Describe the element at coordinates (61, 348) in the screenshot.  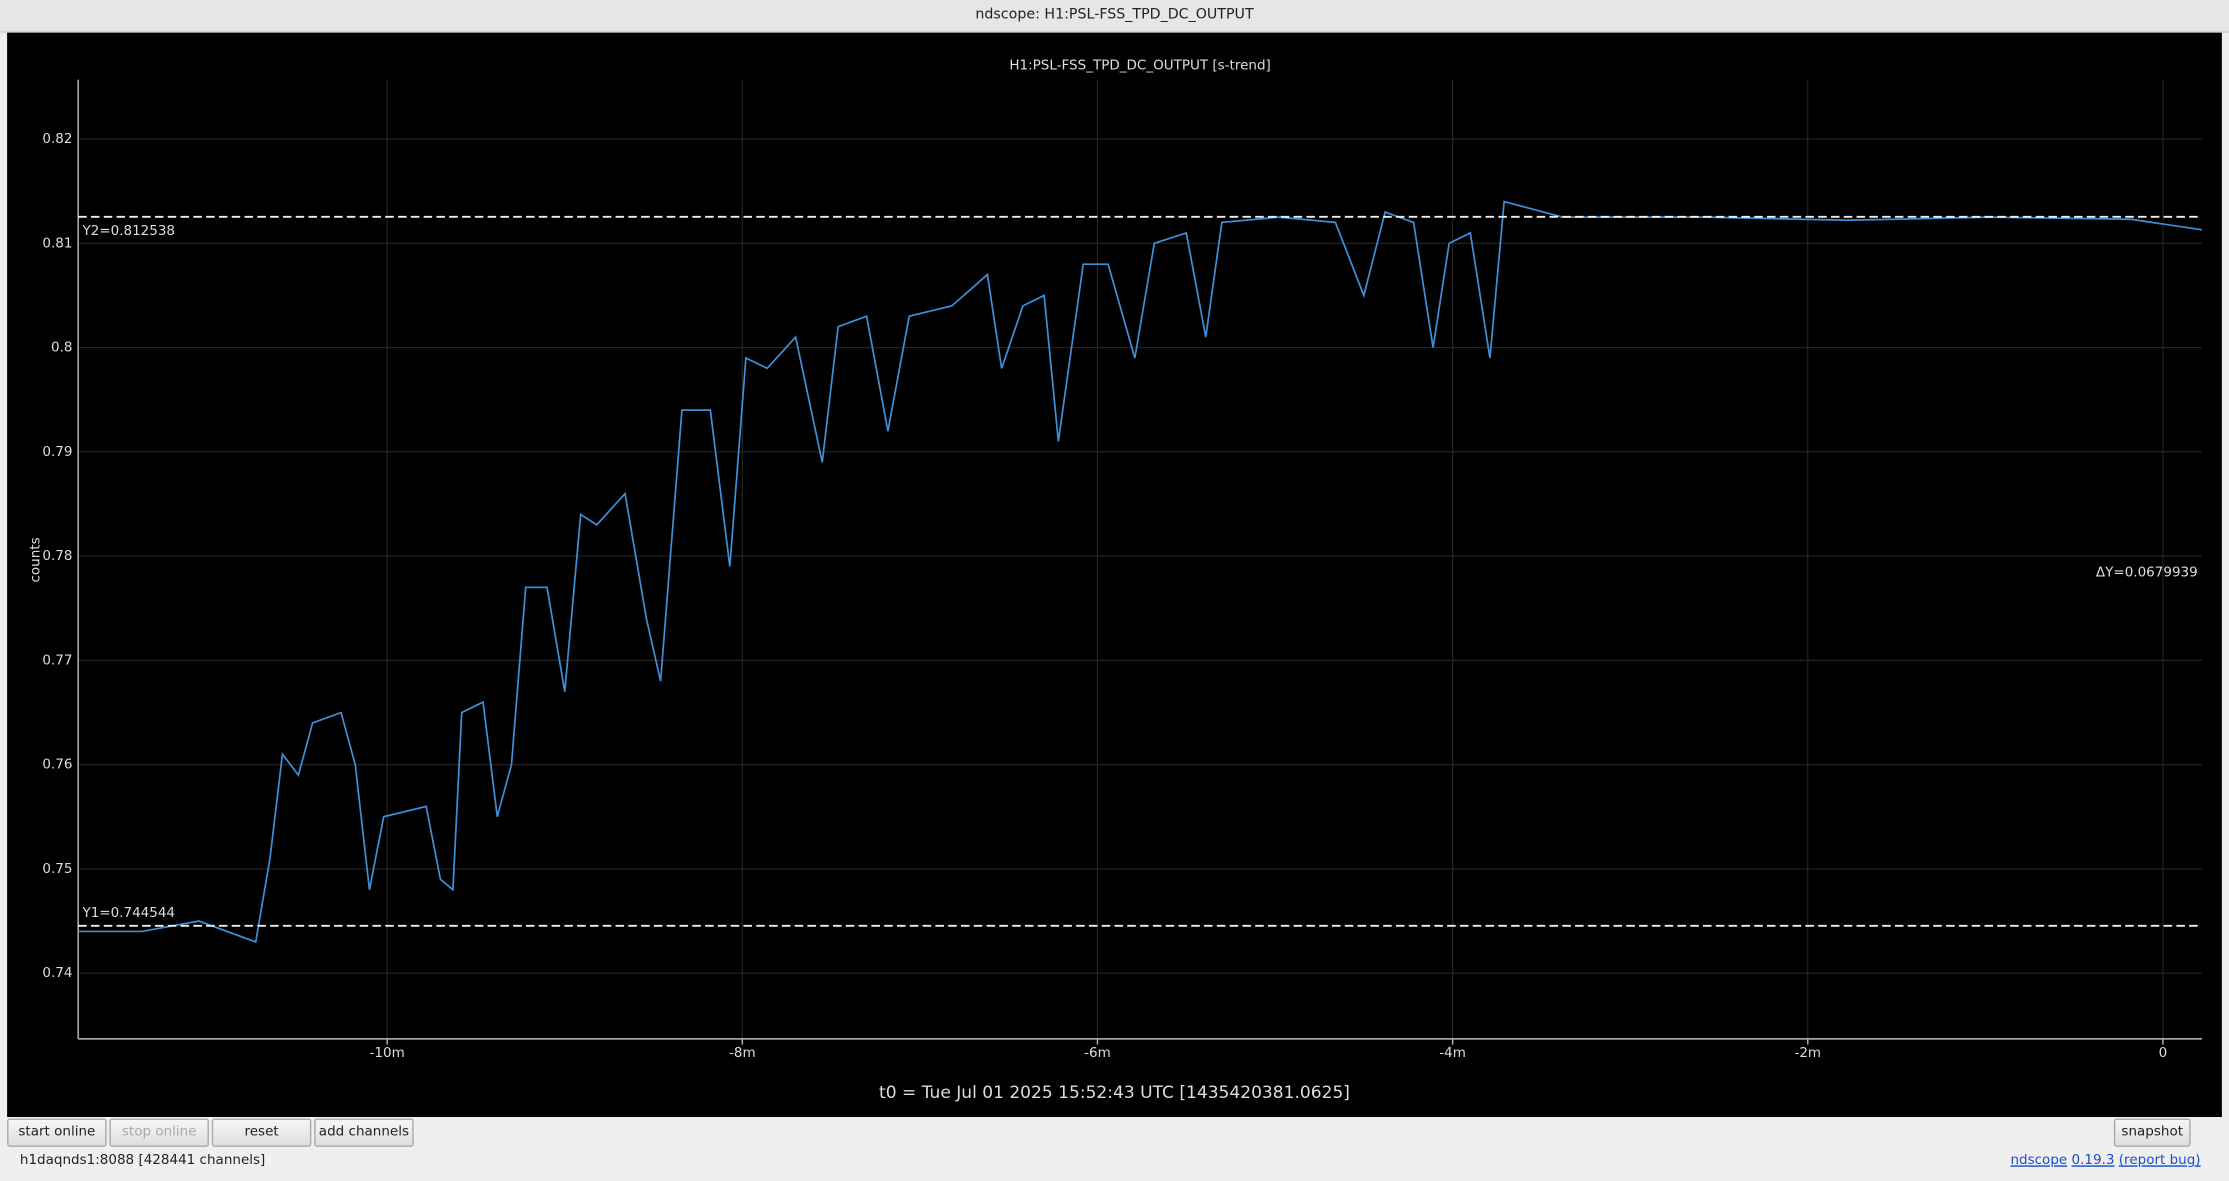
I see `y-tick-label: 0.8` at that location.